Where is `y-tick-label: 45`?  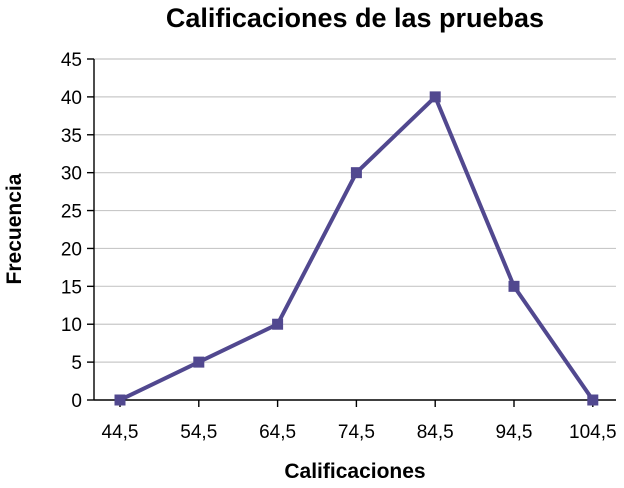 y-tick-label: 45 is located at coordinates (71, 60).